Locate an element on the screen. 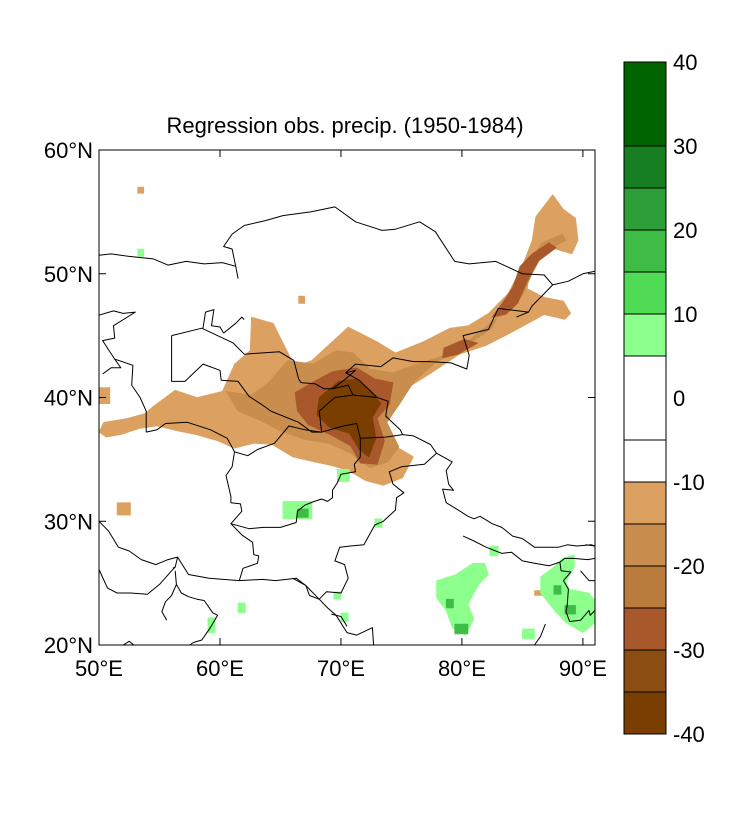  map-title: Regression obs. precip. (1950-1984) is located at coordinates (344, 125).